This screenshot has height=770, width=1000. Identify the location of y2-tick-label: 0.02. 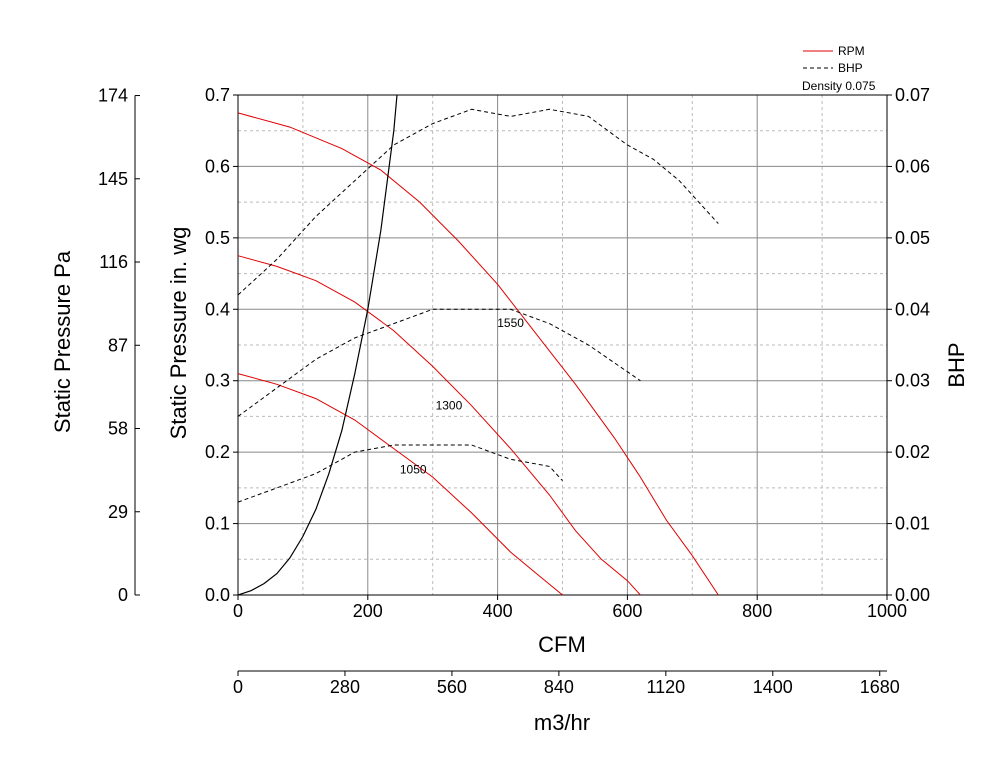
(912, 452).